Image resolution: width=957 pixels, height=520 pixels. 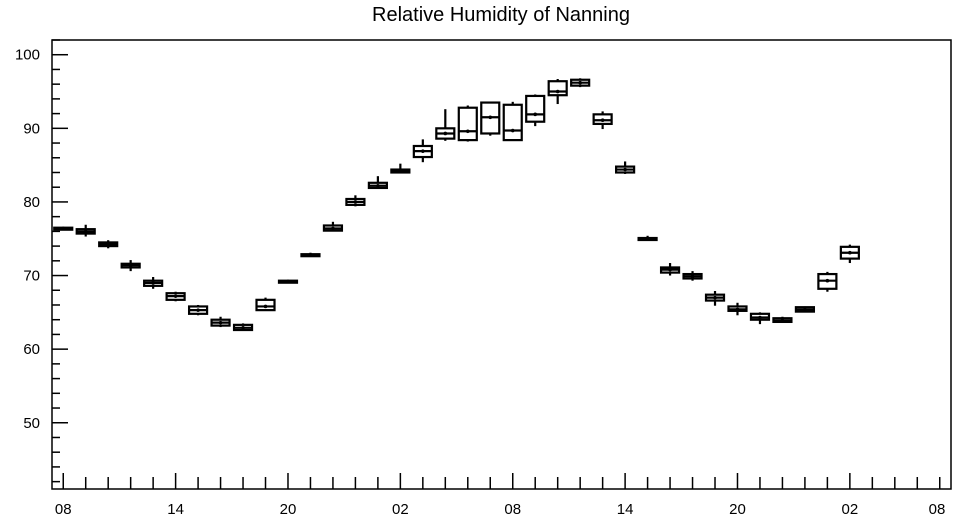 What do you see at coordinates (31, 276) in the screenshot?
I see `y-tick-label: 70` at bounding box center [31, 276].